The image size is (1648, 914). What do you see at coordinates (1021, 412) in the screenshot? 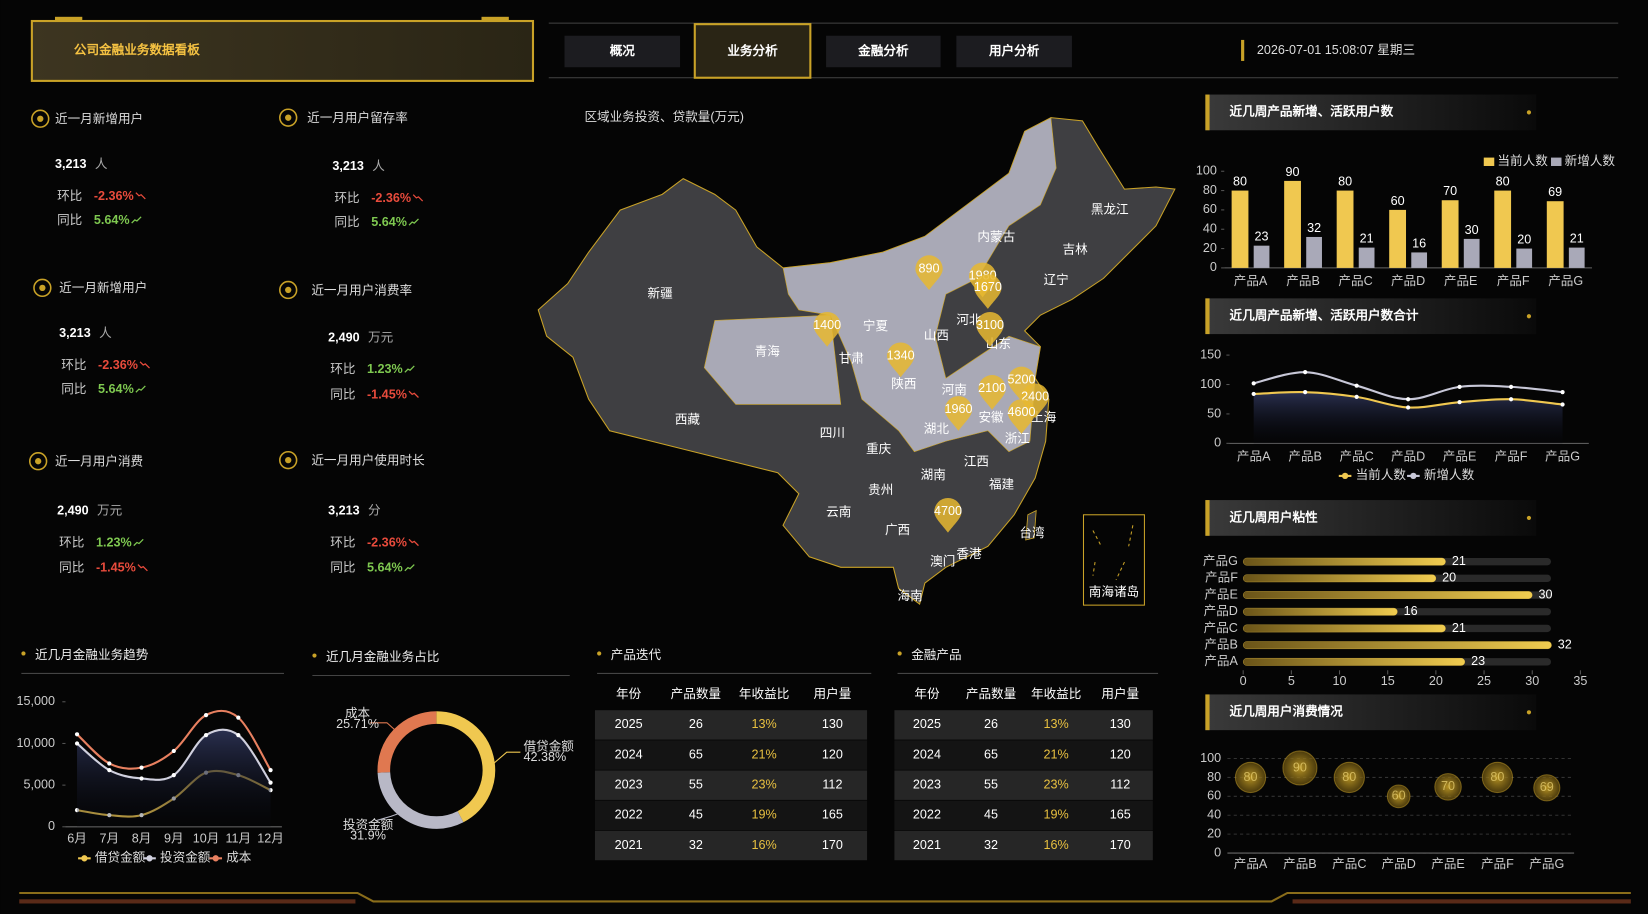
I see `pin-label: 4600` at bounding box center [1021, 412].